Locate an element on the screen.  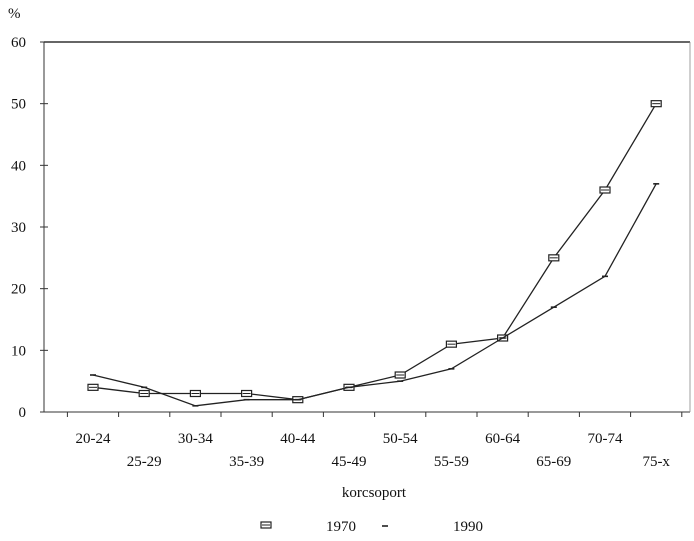
x-tick-label: 40-44 is located at coordinates (297, 439).